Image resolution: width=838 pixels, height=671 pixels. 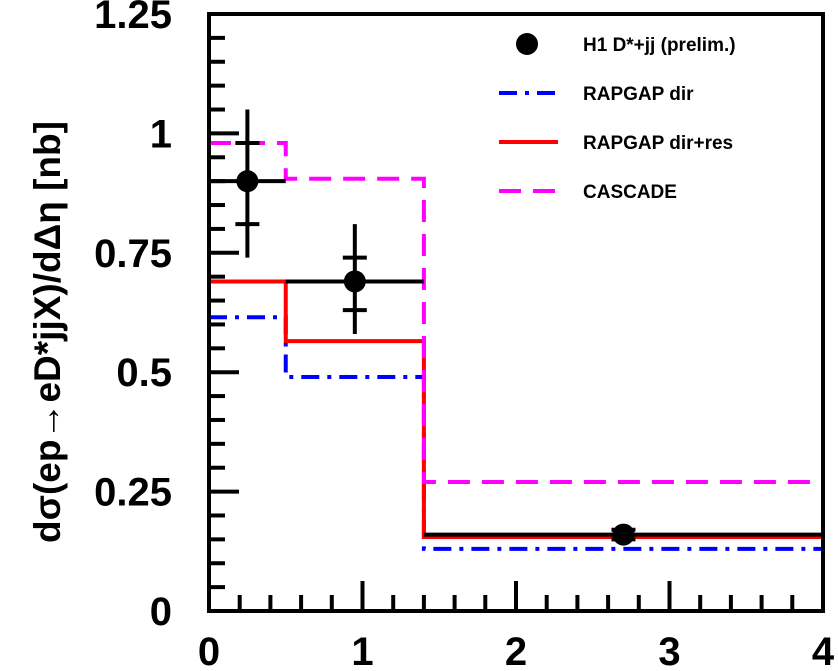 I want to click on legend-label: CASCADE, so click(x=630, y=192).